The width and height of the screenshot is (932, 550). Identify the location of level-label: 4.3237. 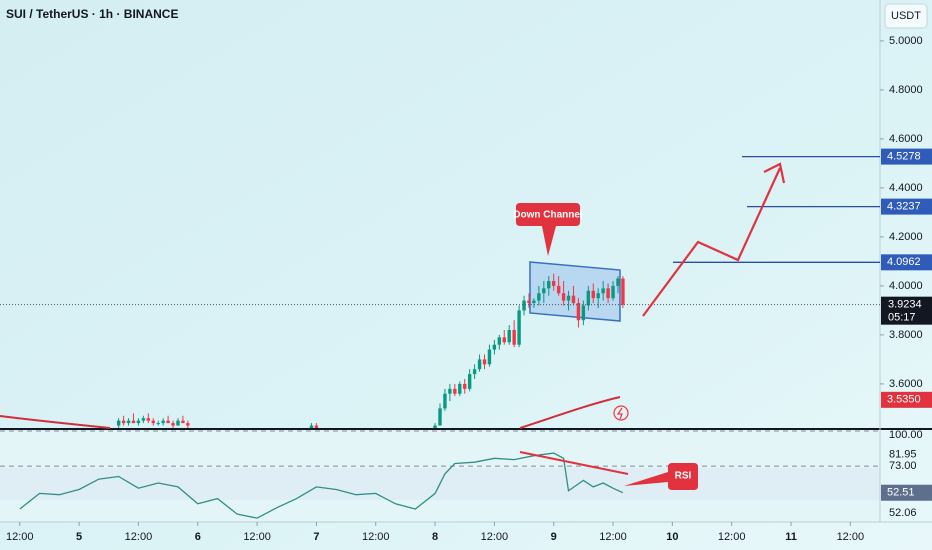
(904, 207).